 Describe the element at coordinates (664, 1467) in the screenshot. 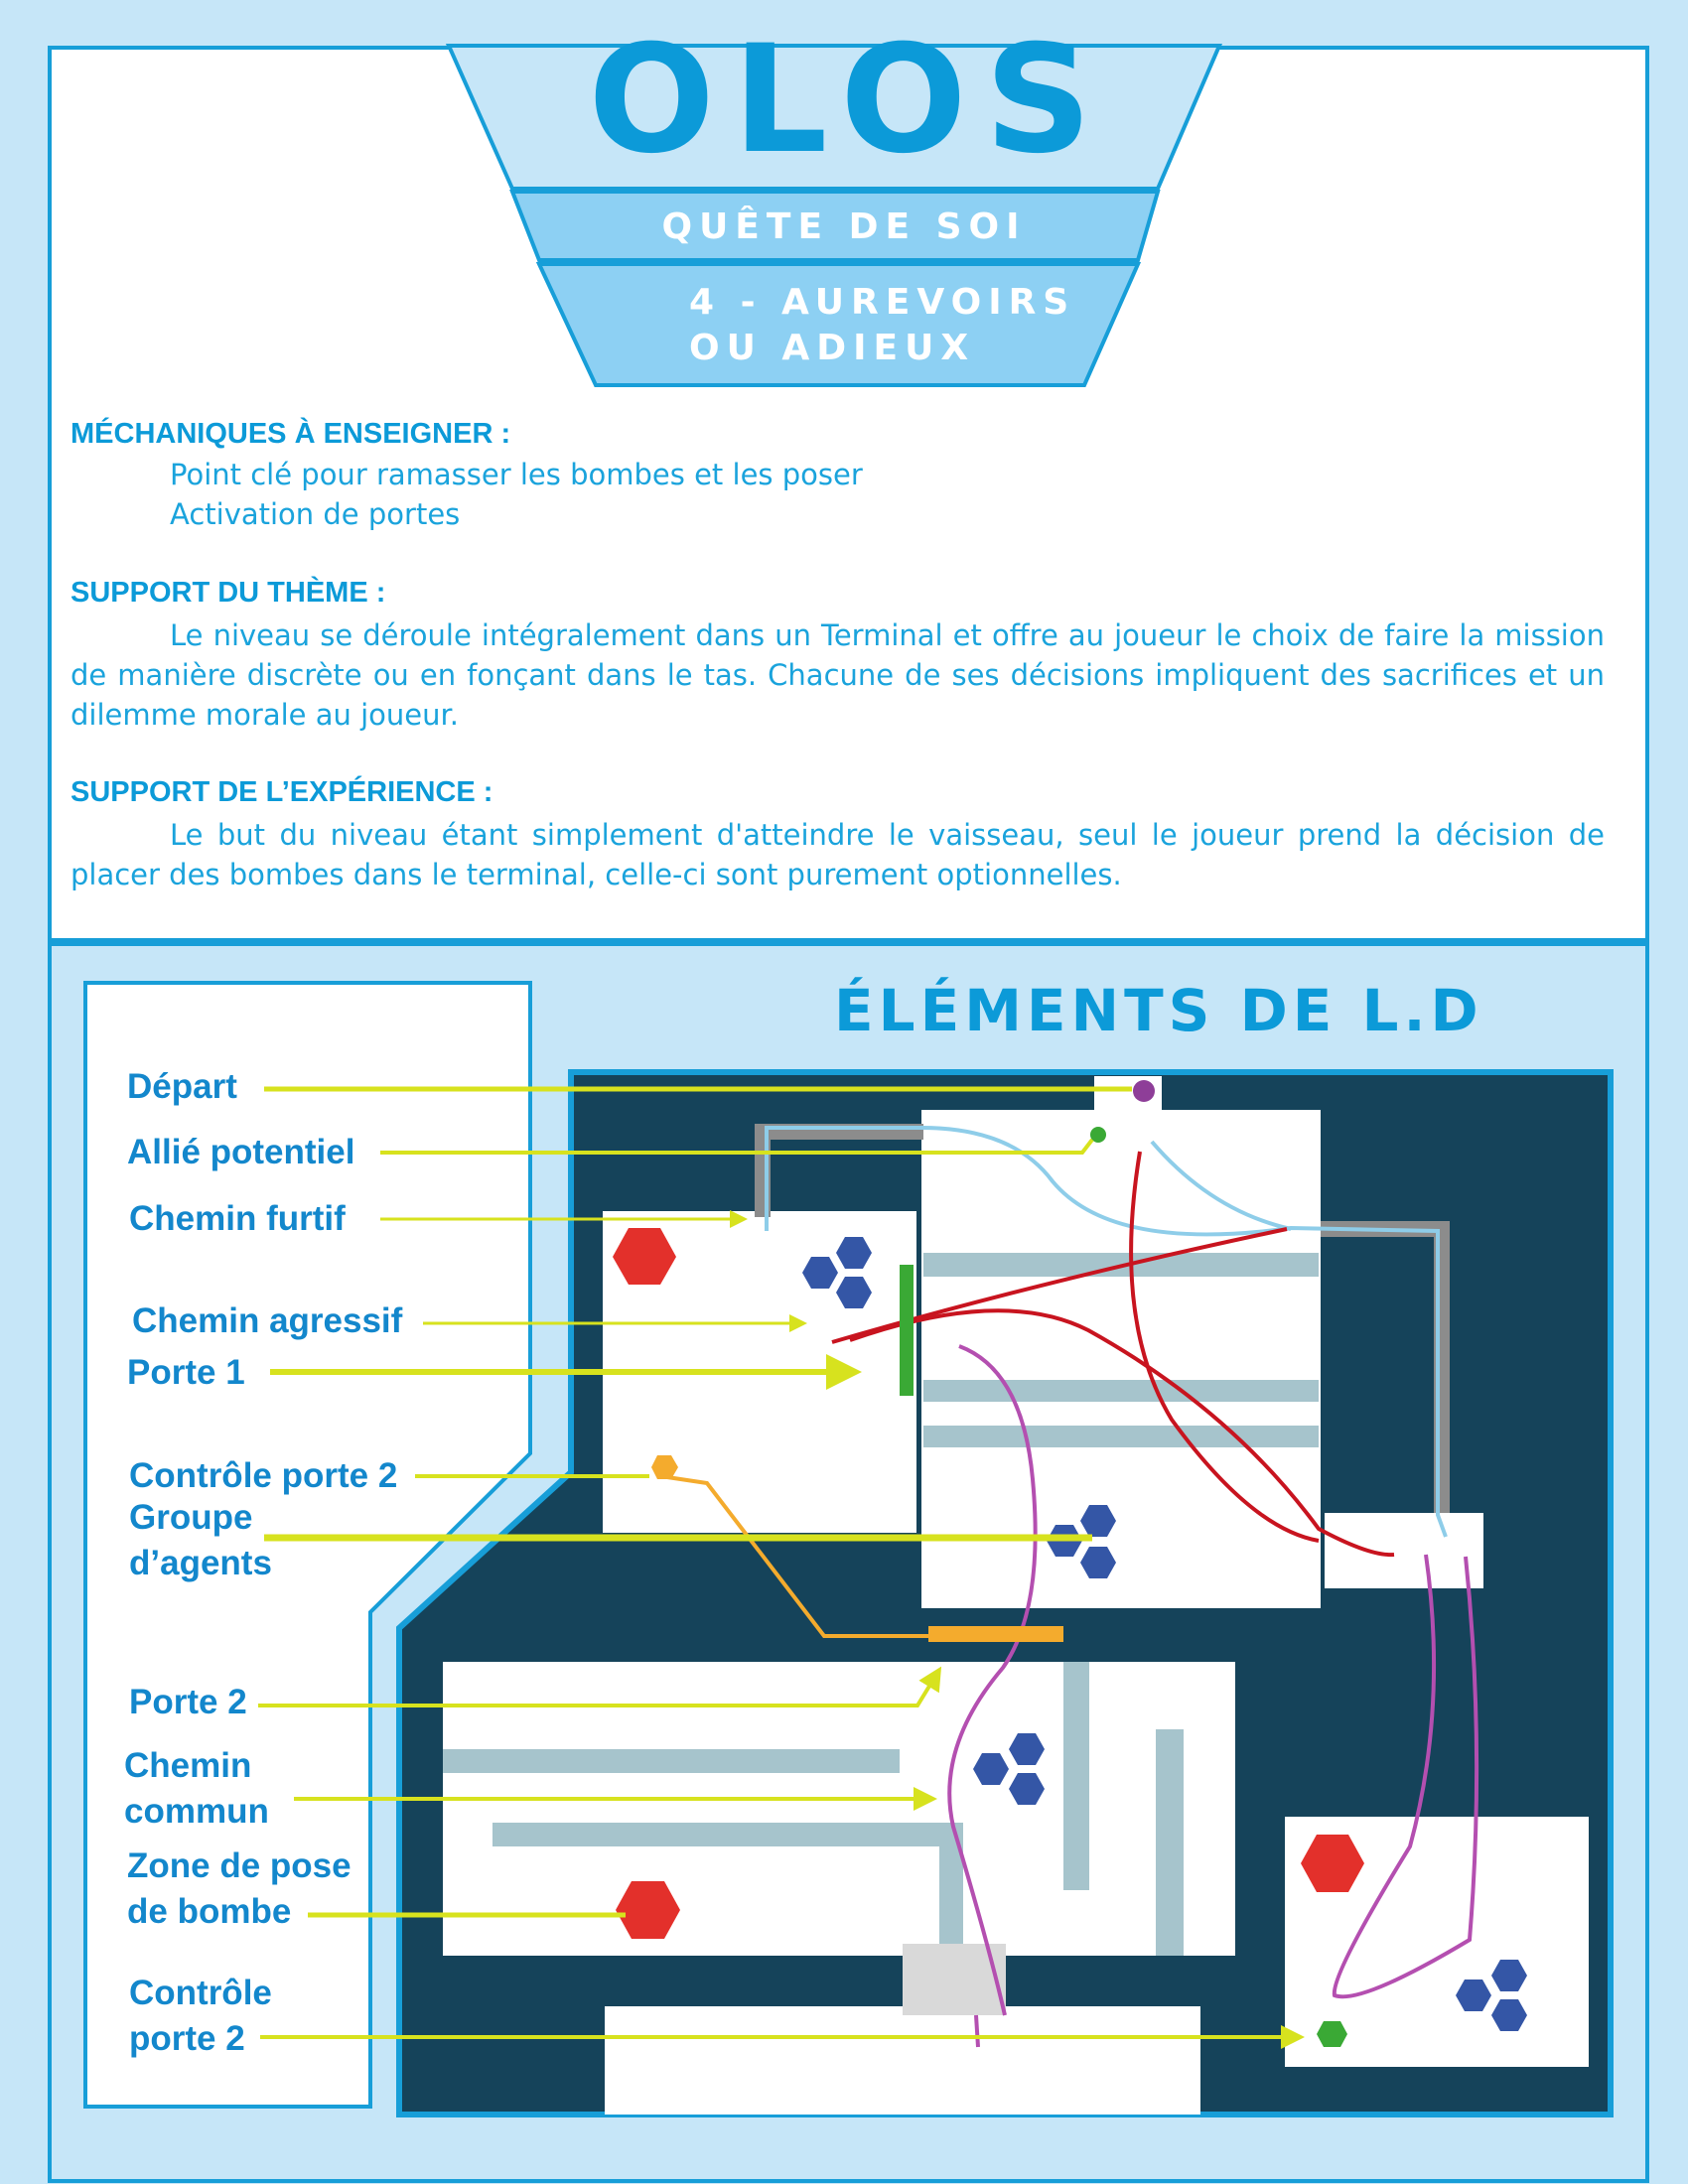

I see `door-2-control-a` at that location.